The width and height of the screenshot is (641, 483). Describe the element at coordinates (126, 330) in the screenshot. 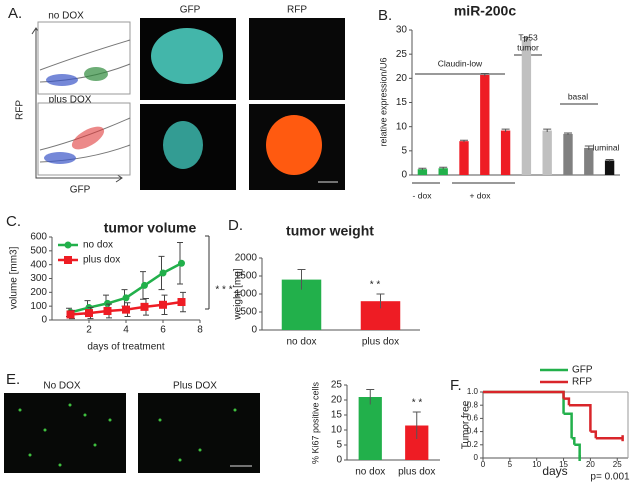

I see `x-tick-label: 4` at that location.